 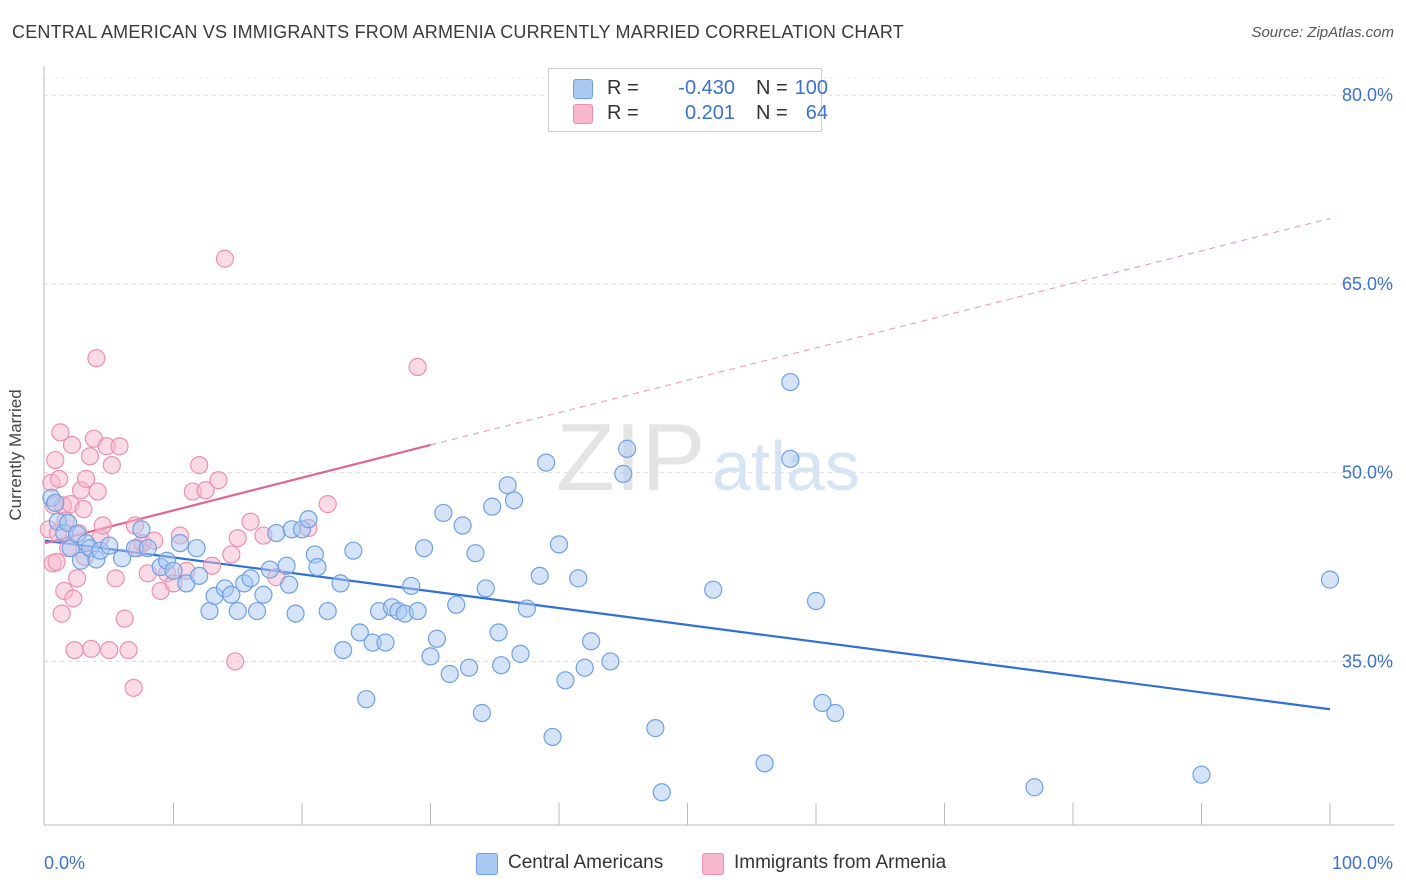 I want to click on legend-swatch-blue, so click(x=583, y=89).